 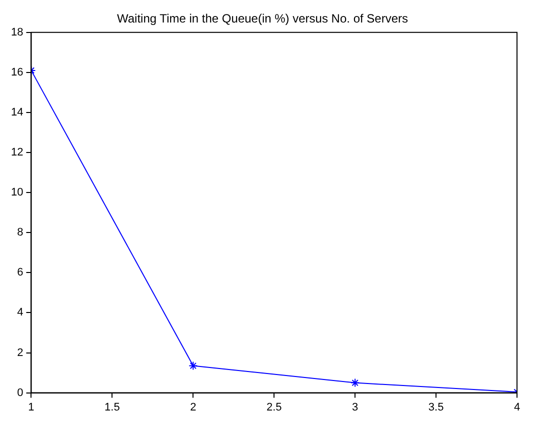 What do you see at coordinates (20, 232) in the screenshot?
I see `y-tick-label: 8` at bounding box center [20, 232].